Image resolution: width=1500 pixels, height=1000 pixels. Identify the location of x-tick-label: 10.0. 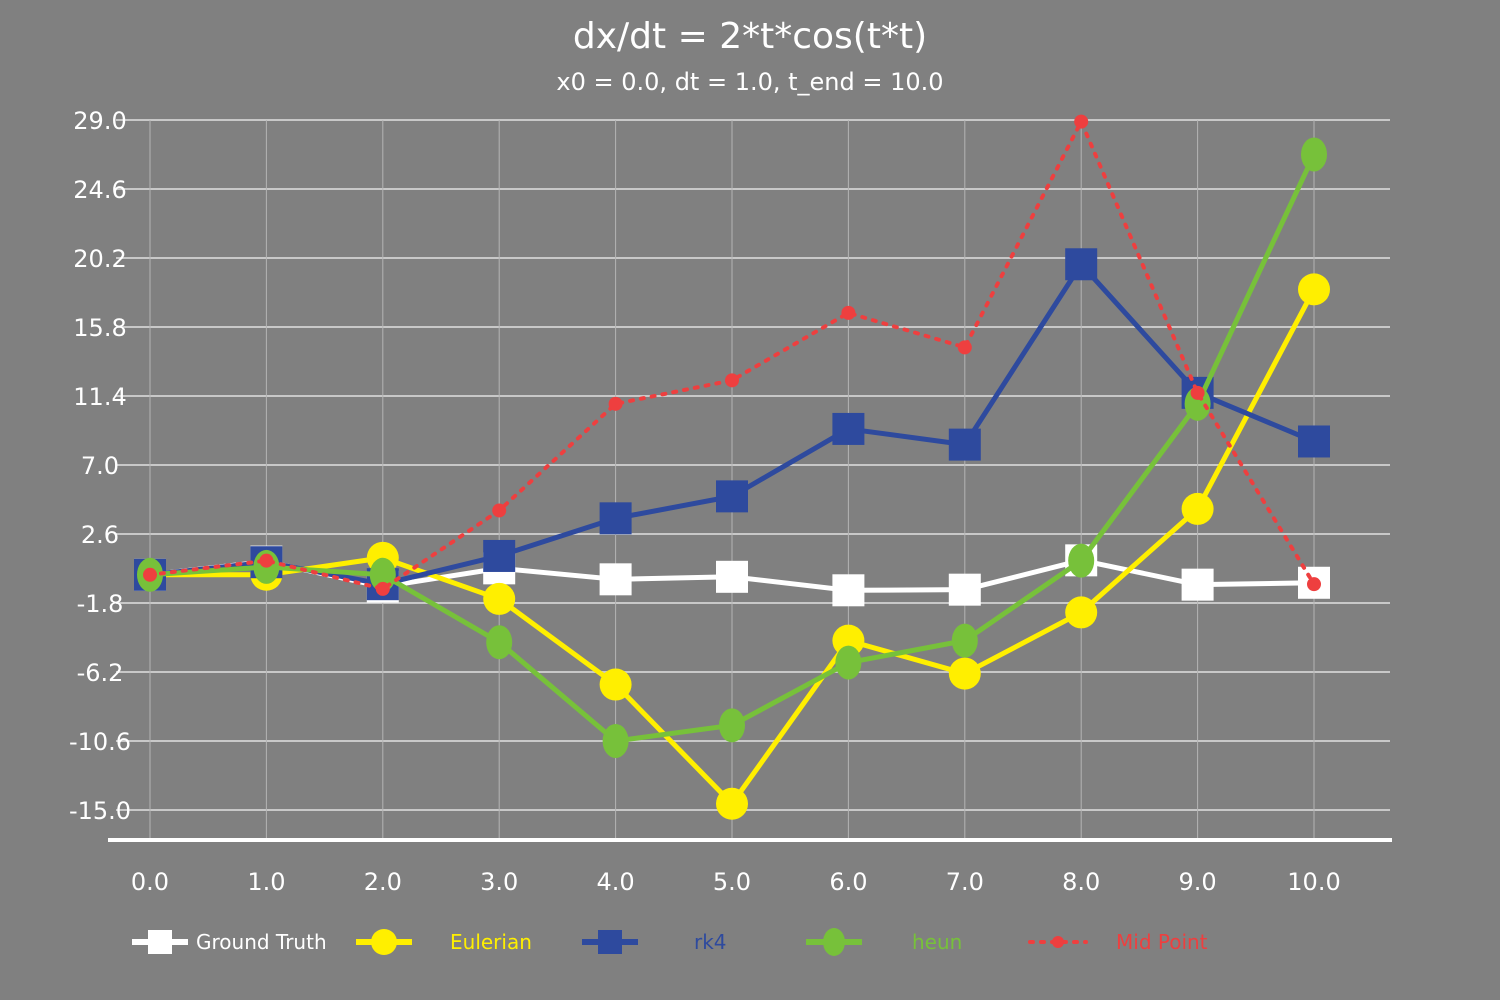
(1313, 882).